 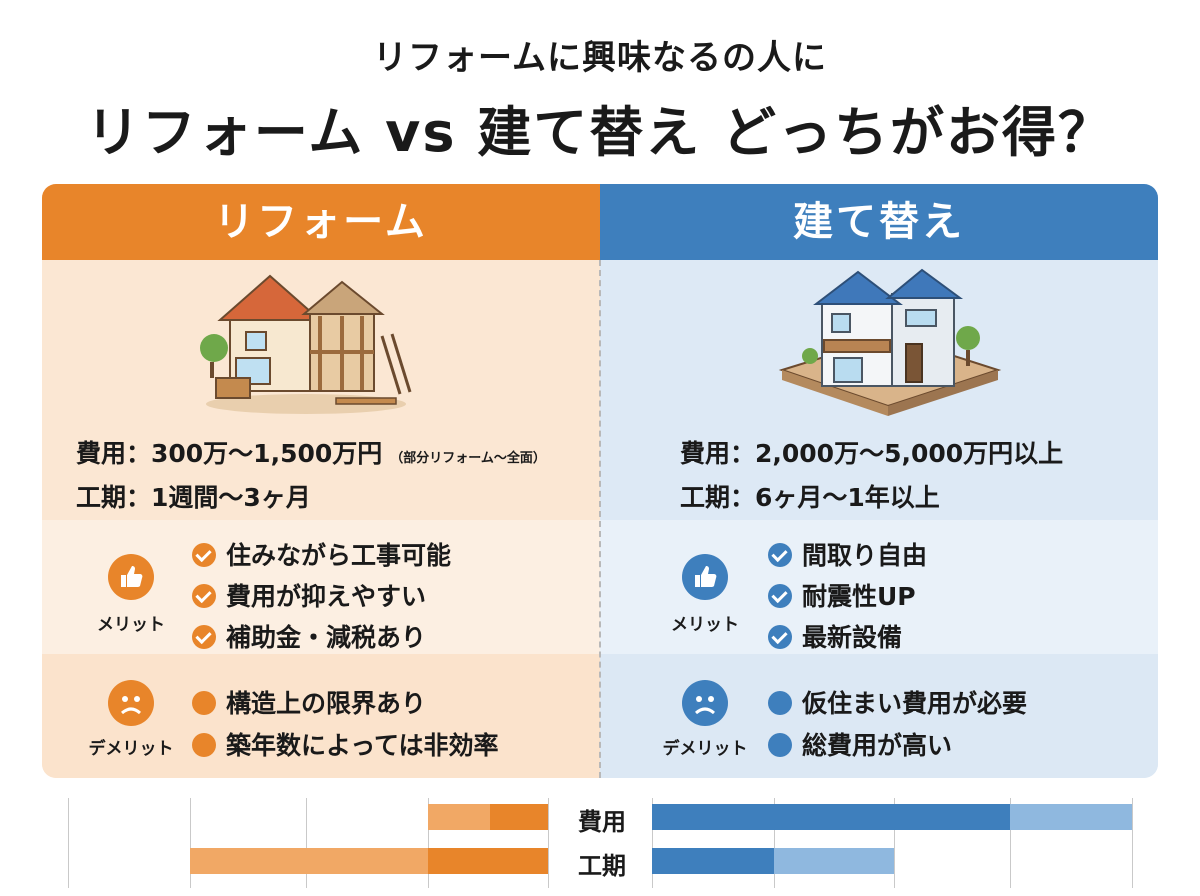 I want to click on reform-merit-item-3: 補助金・減税あり, so click(x=309, y=636).